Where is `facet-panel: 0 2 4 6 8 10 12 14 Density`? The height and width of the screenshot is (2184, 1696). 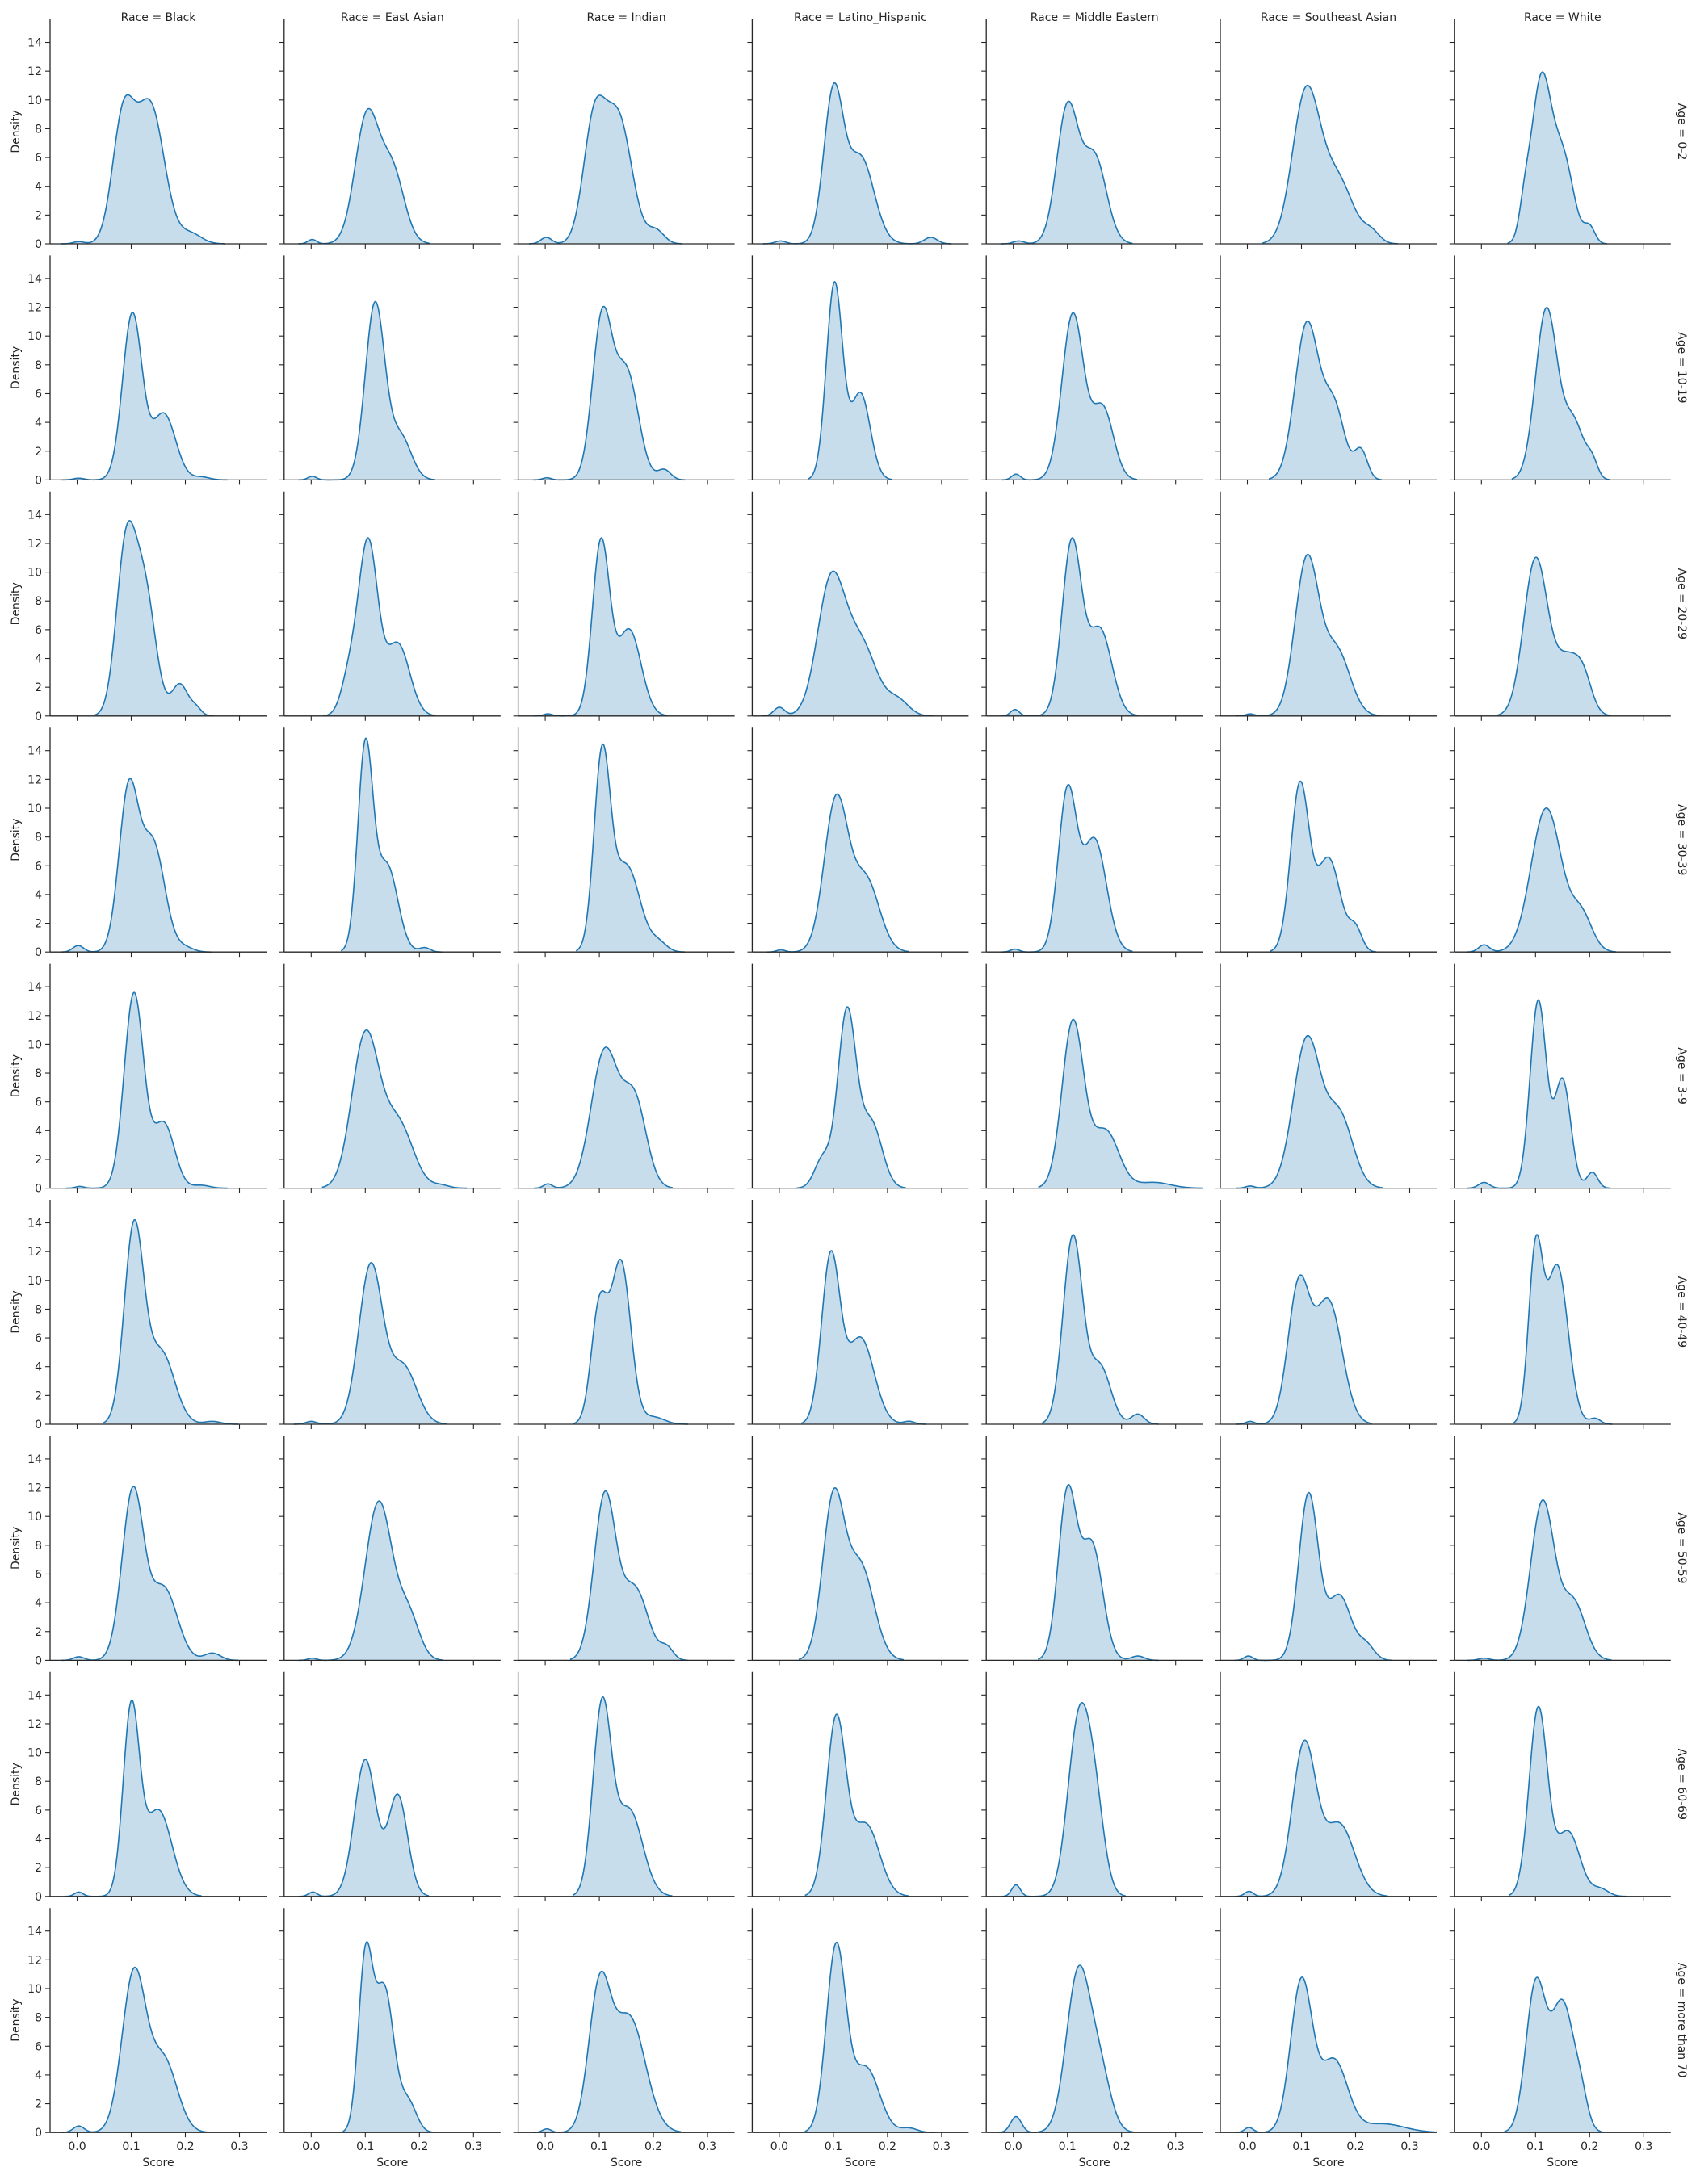
facet-panel: 0 2 4 6 8 10 12 14 Density is located at coordinates (138, 607).